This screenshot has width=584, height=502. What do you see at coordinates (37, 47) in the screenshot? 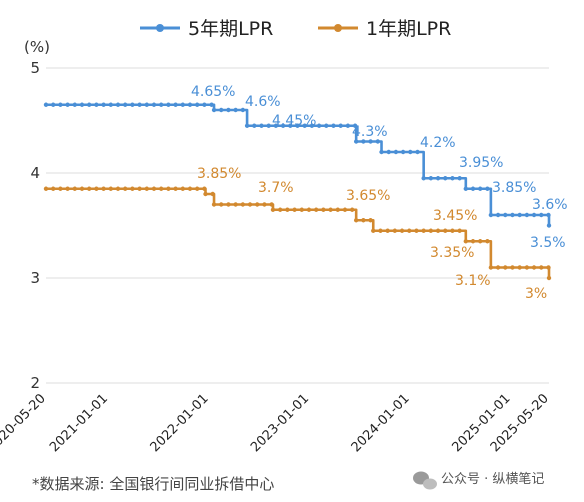
I see `y-axis-label: (%)` at bounding box center [37, 47].